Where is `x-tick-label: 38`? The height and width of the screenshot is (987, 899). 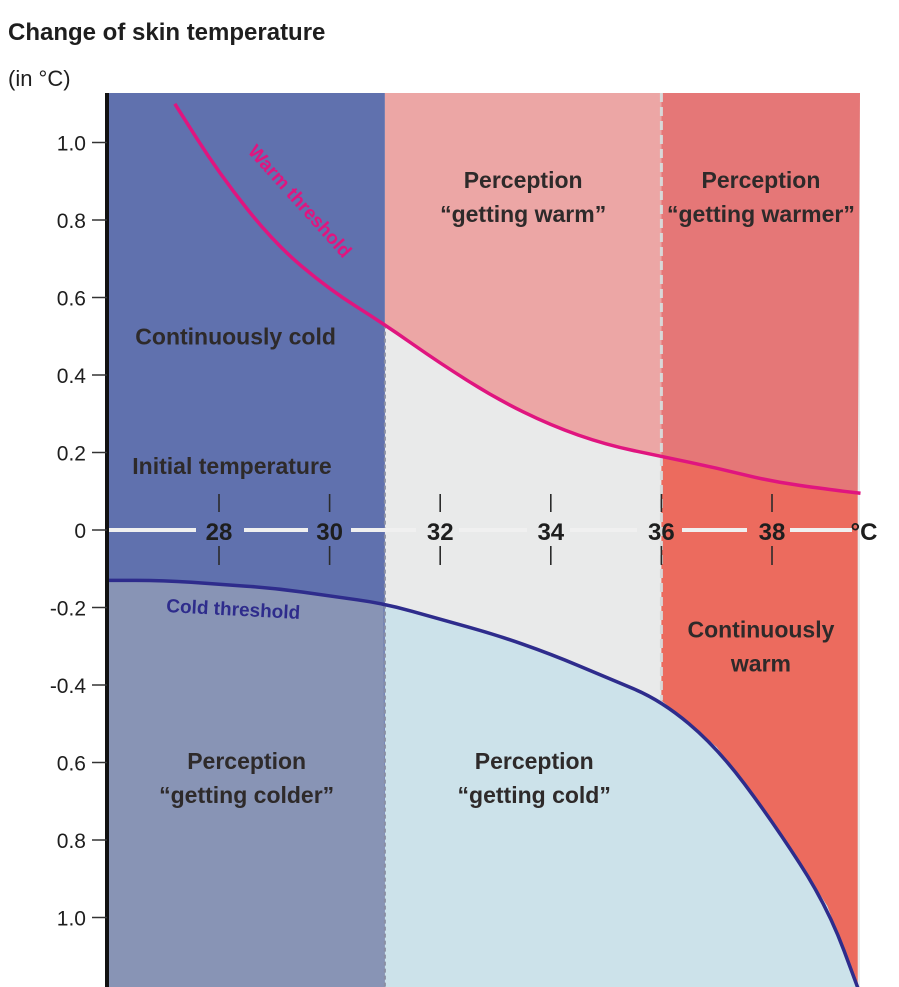
x-tick-label: 38 is located at coordinates (772, 532).